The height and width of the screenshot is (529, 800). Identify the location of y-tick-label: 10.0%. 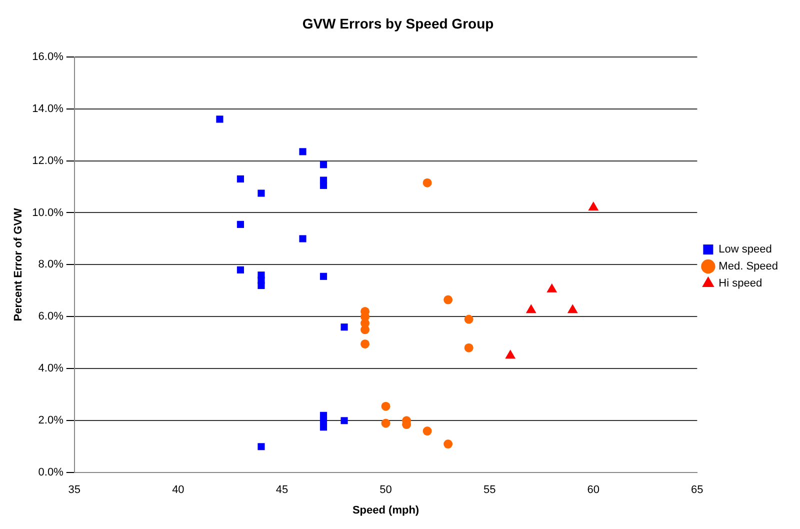
(48, 212).